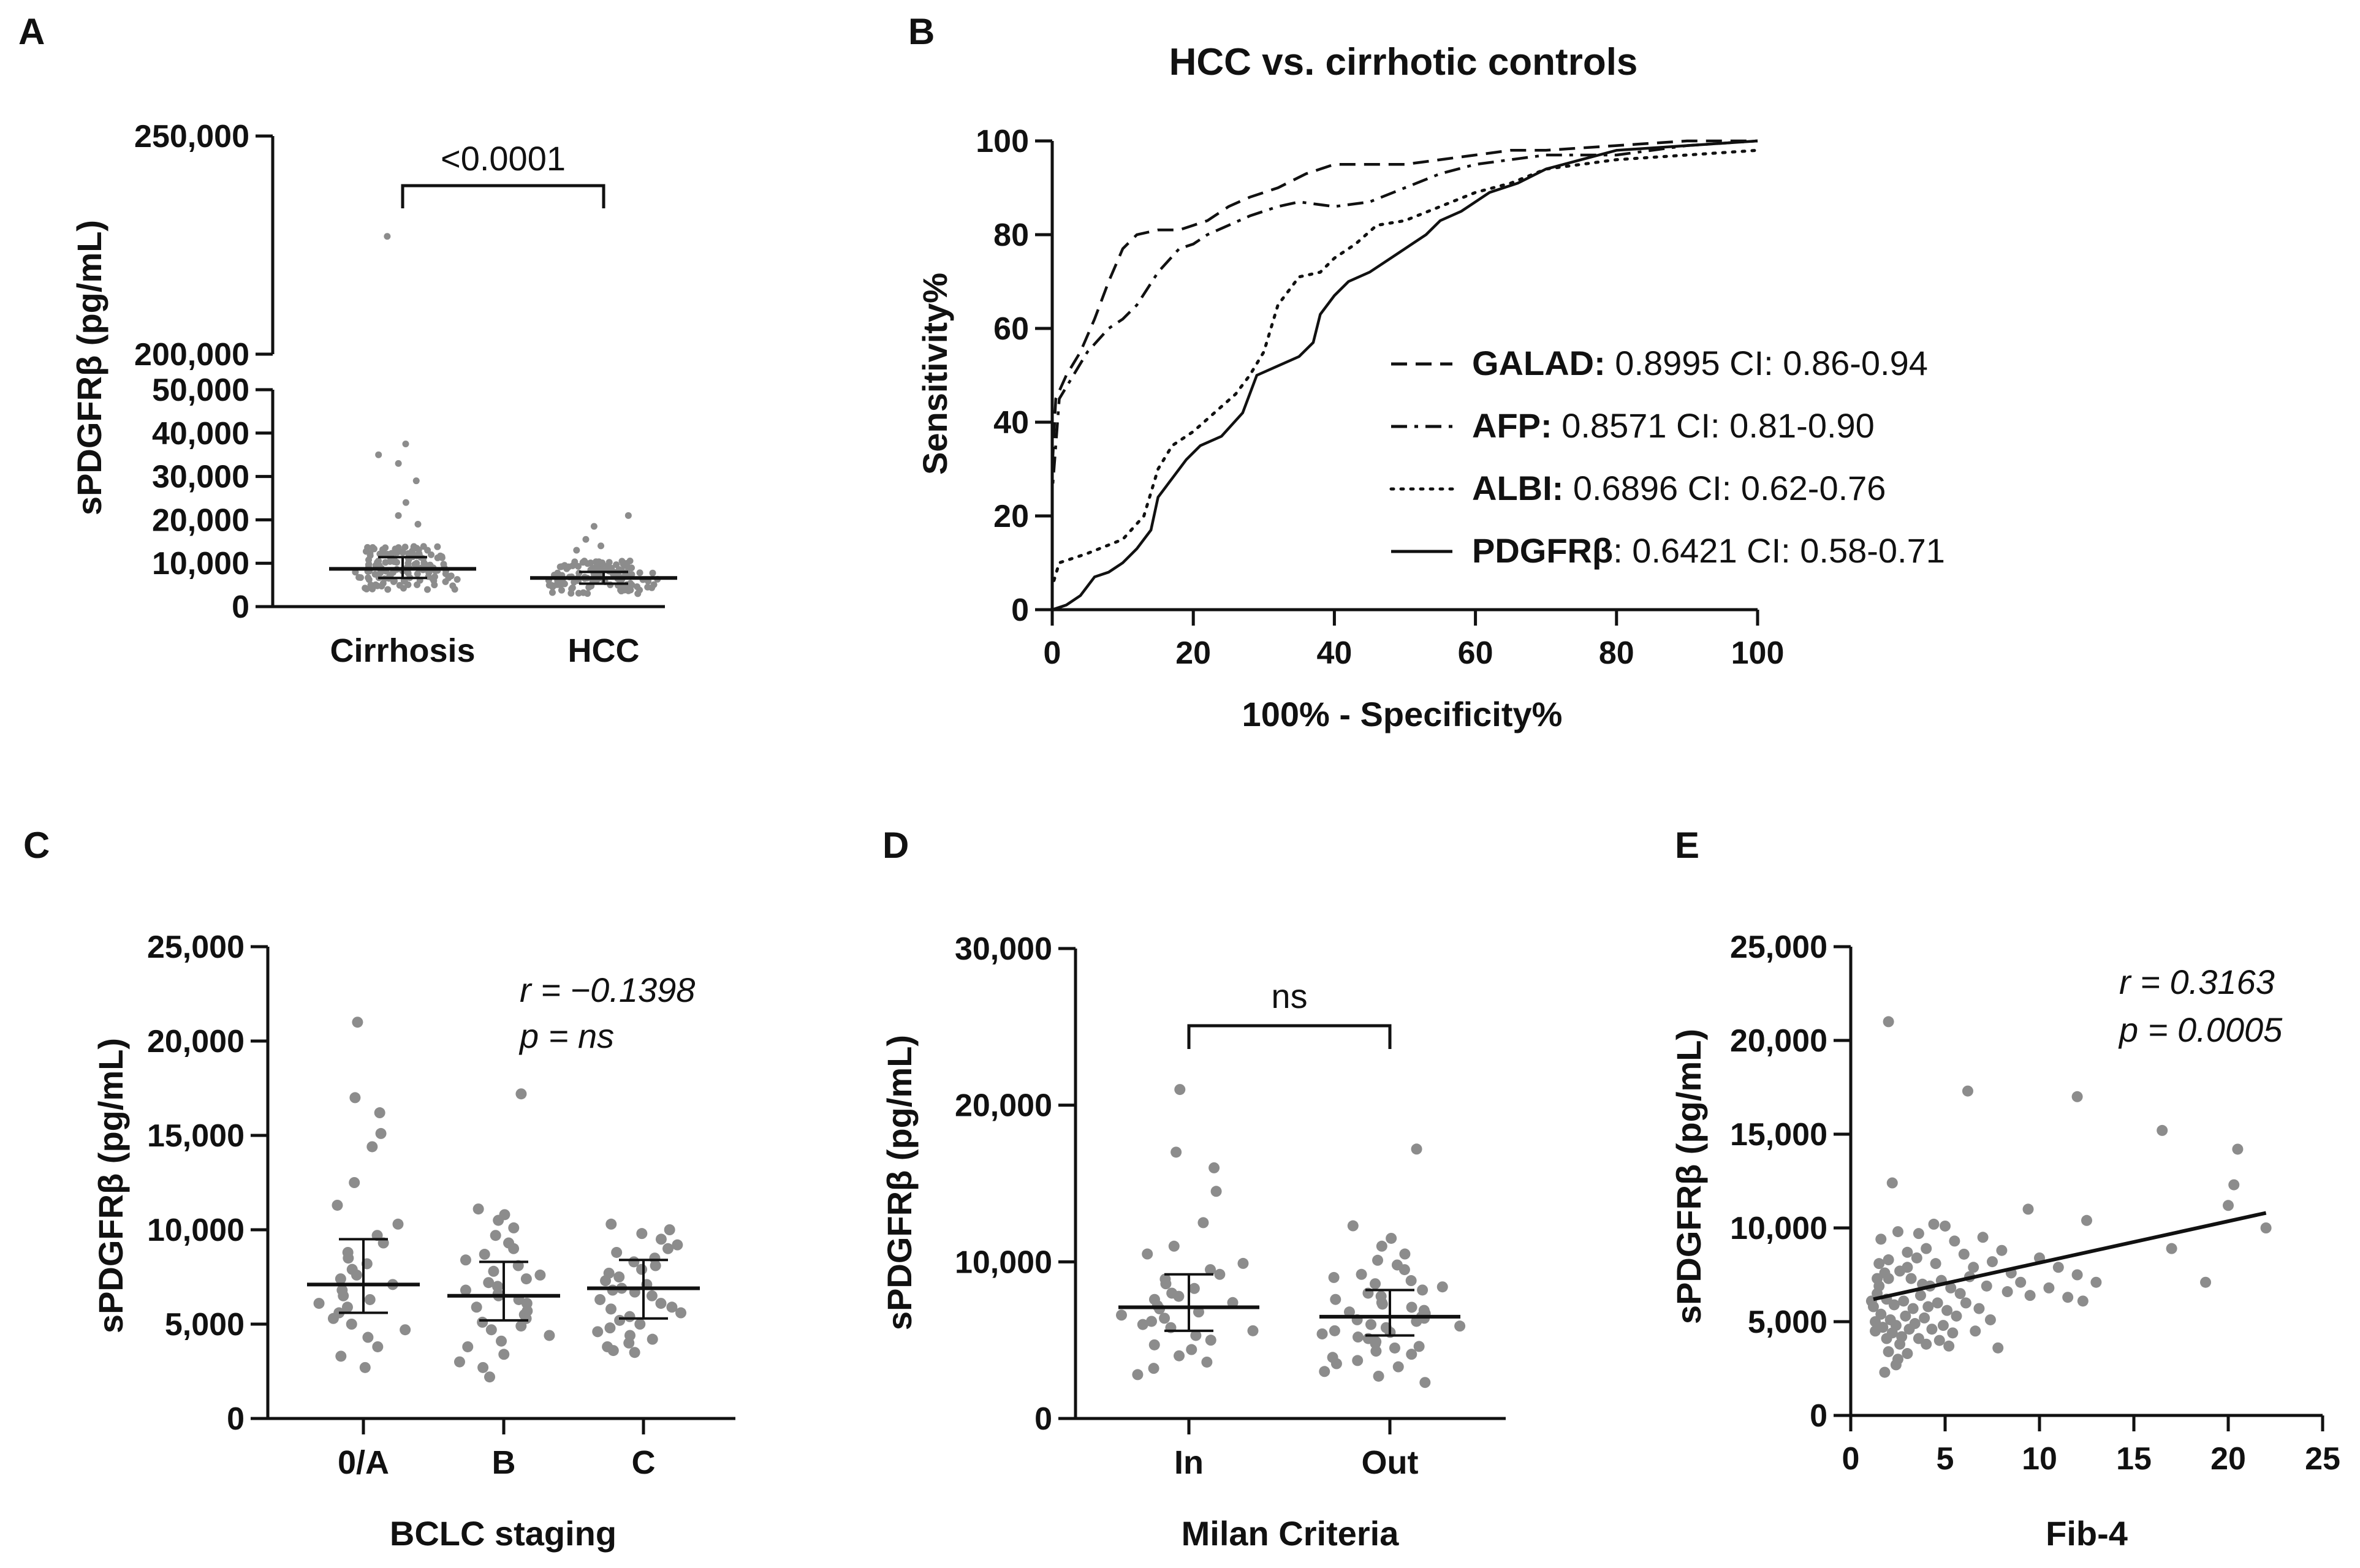 The width and height of the screenshot is (2360, 1568). I want to click on panel-d-comparison-bracket, so click(1289, 1036).